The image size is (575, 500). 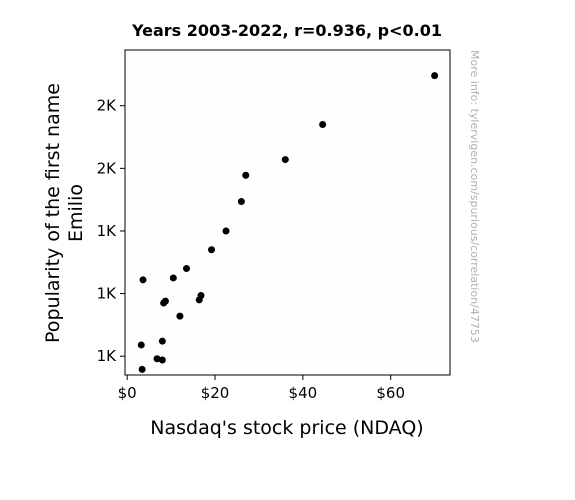 I want to click on x-axis-ticks: $0 $20 $40 $60, so click(x=261, y=388).